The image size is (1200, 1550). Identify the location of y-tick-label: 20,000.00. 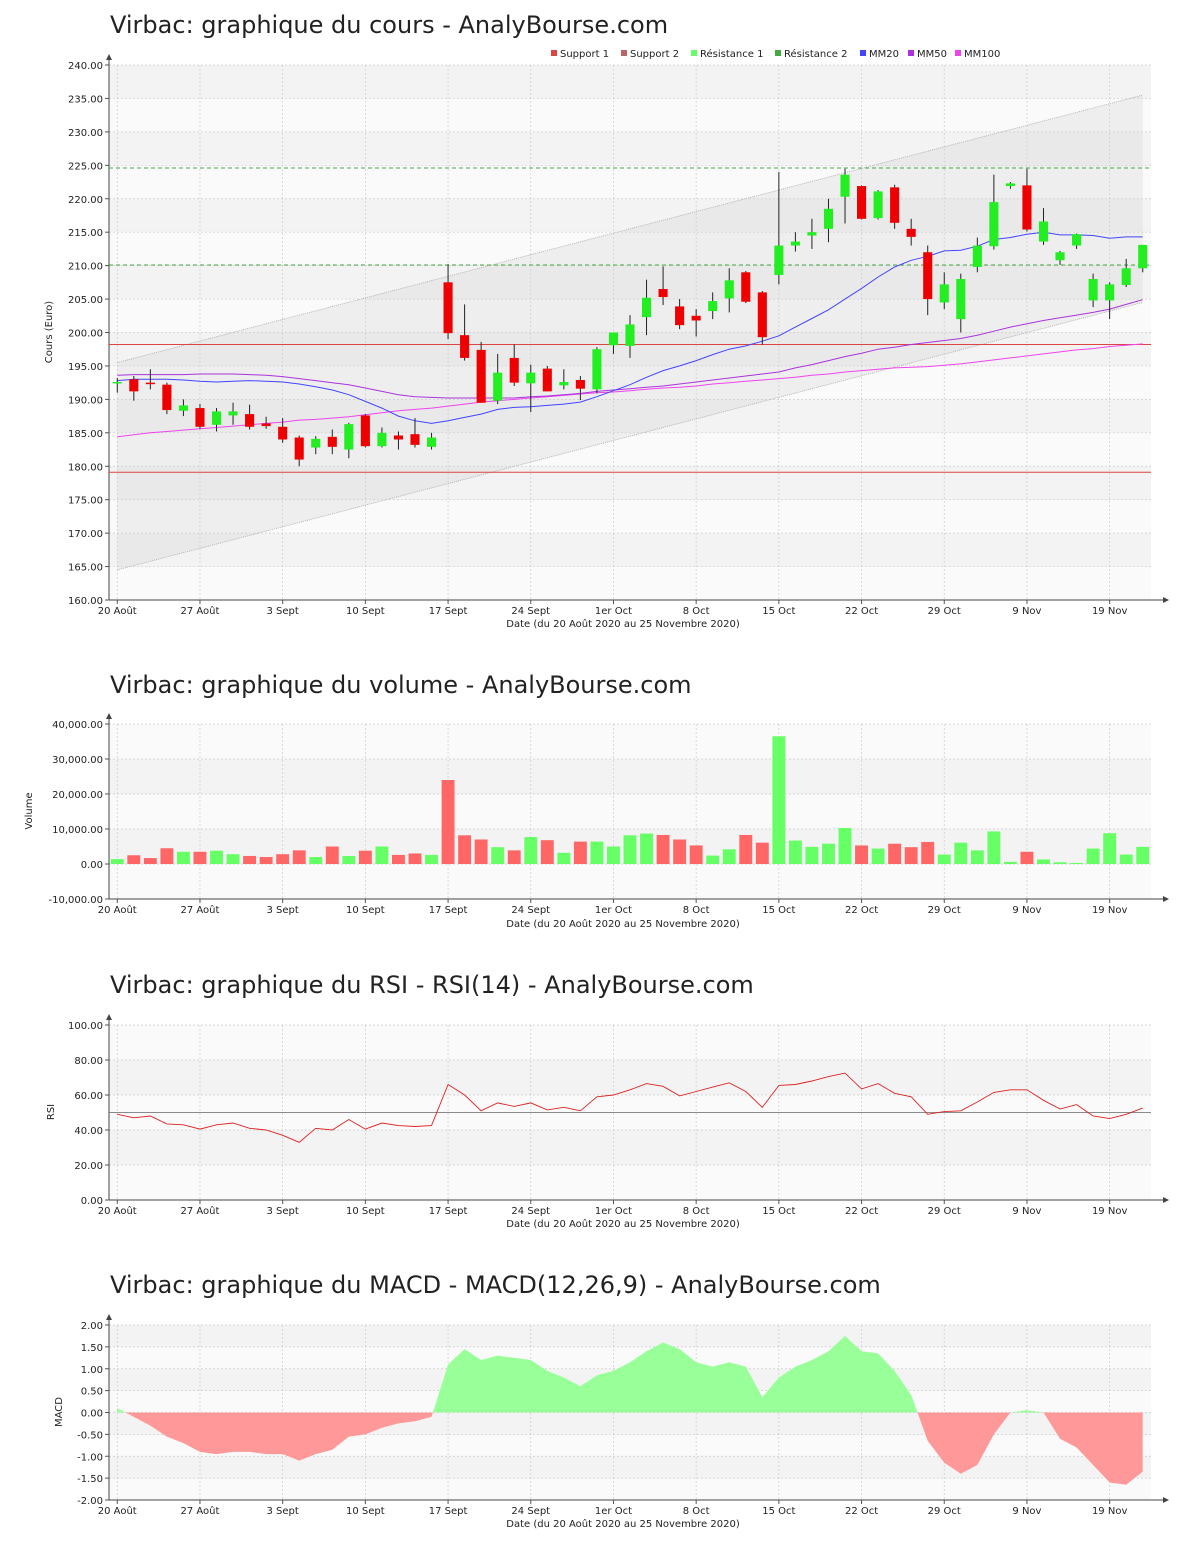
(77, 795).